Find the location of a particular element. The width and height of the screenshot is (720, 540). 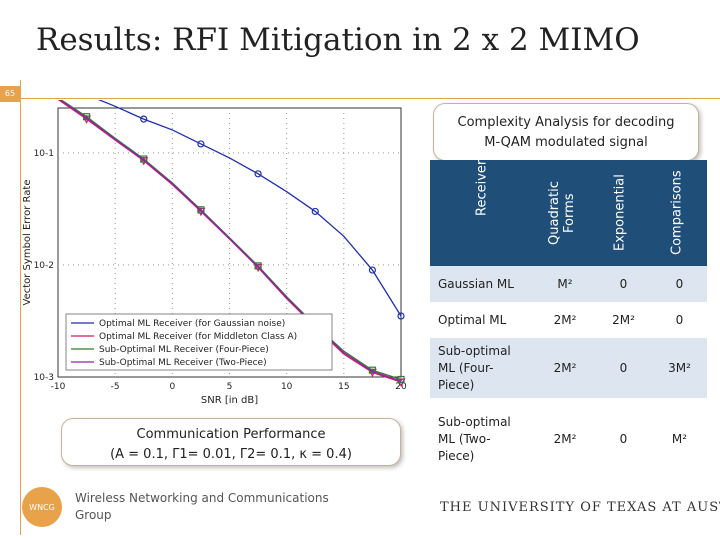

header-comparisons: Comparisons is located at coordinates (677, 213).